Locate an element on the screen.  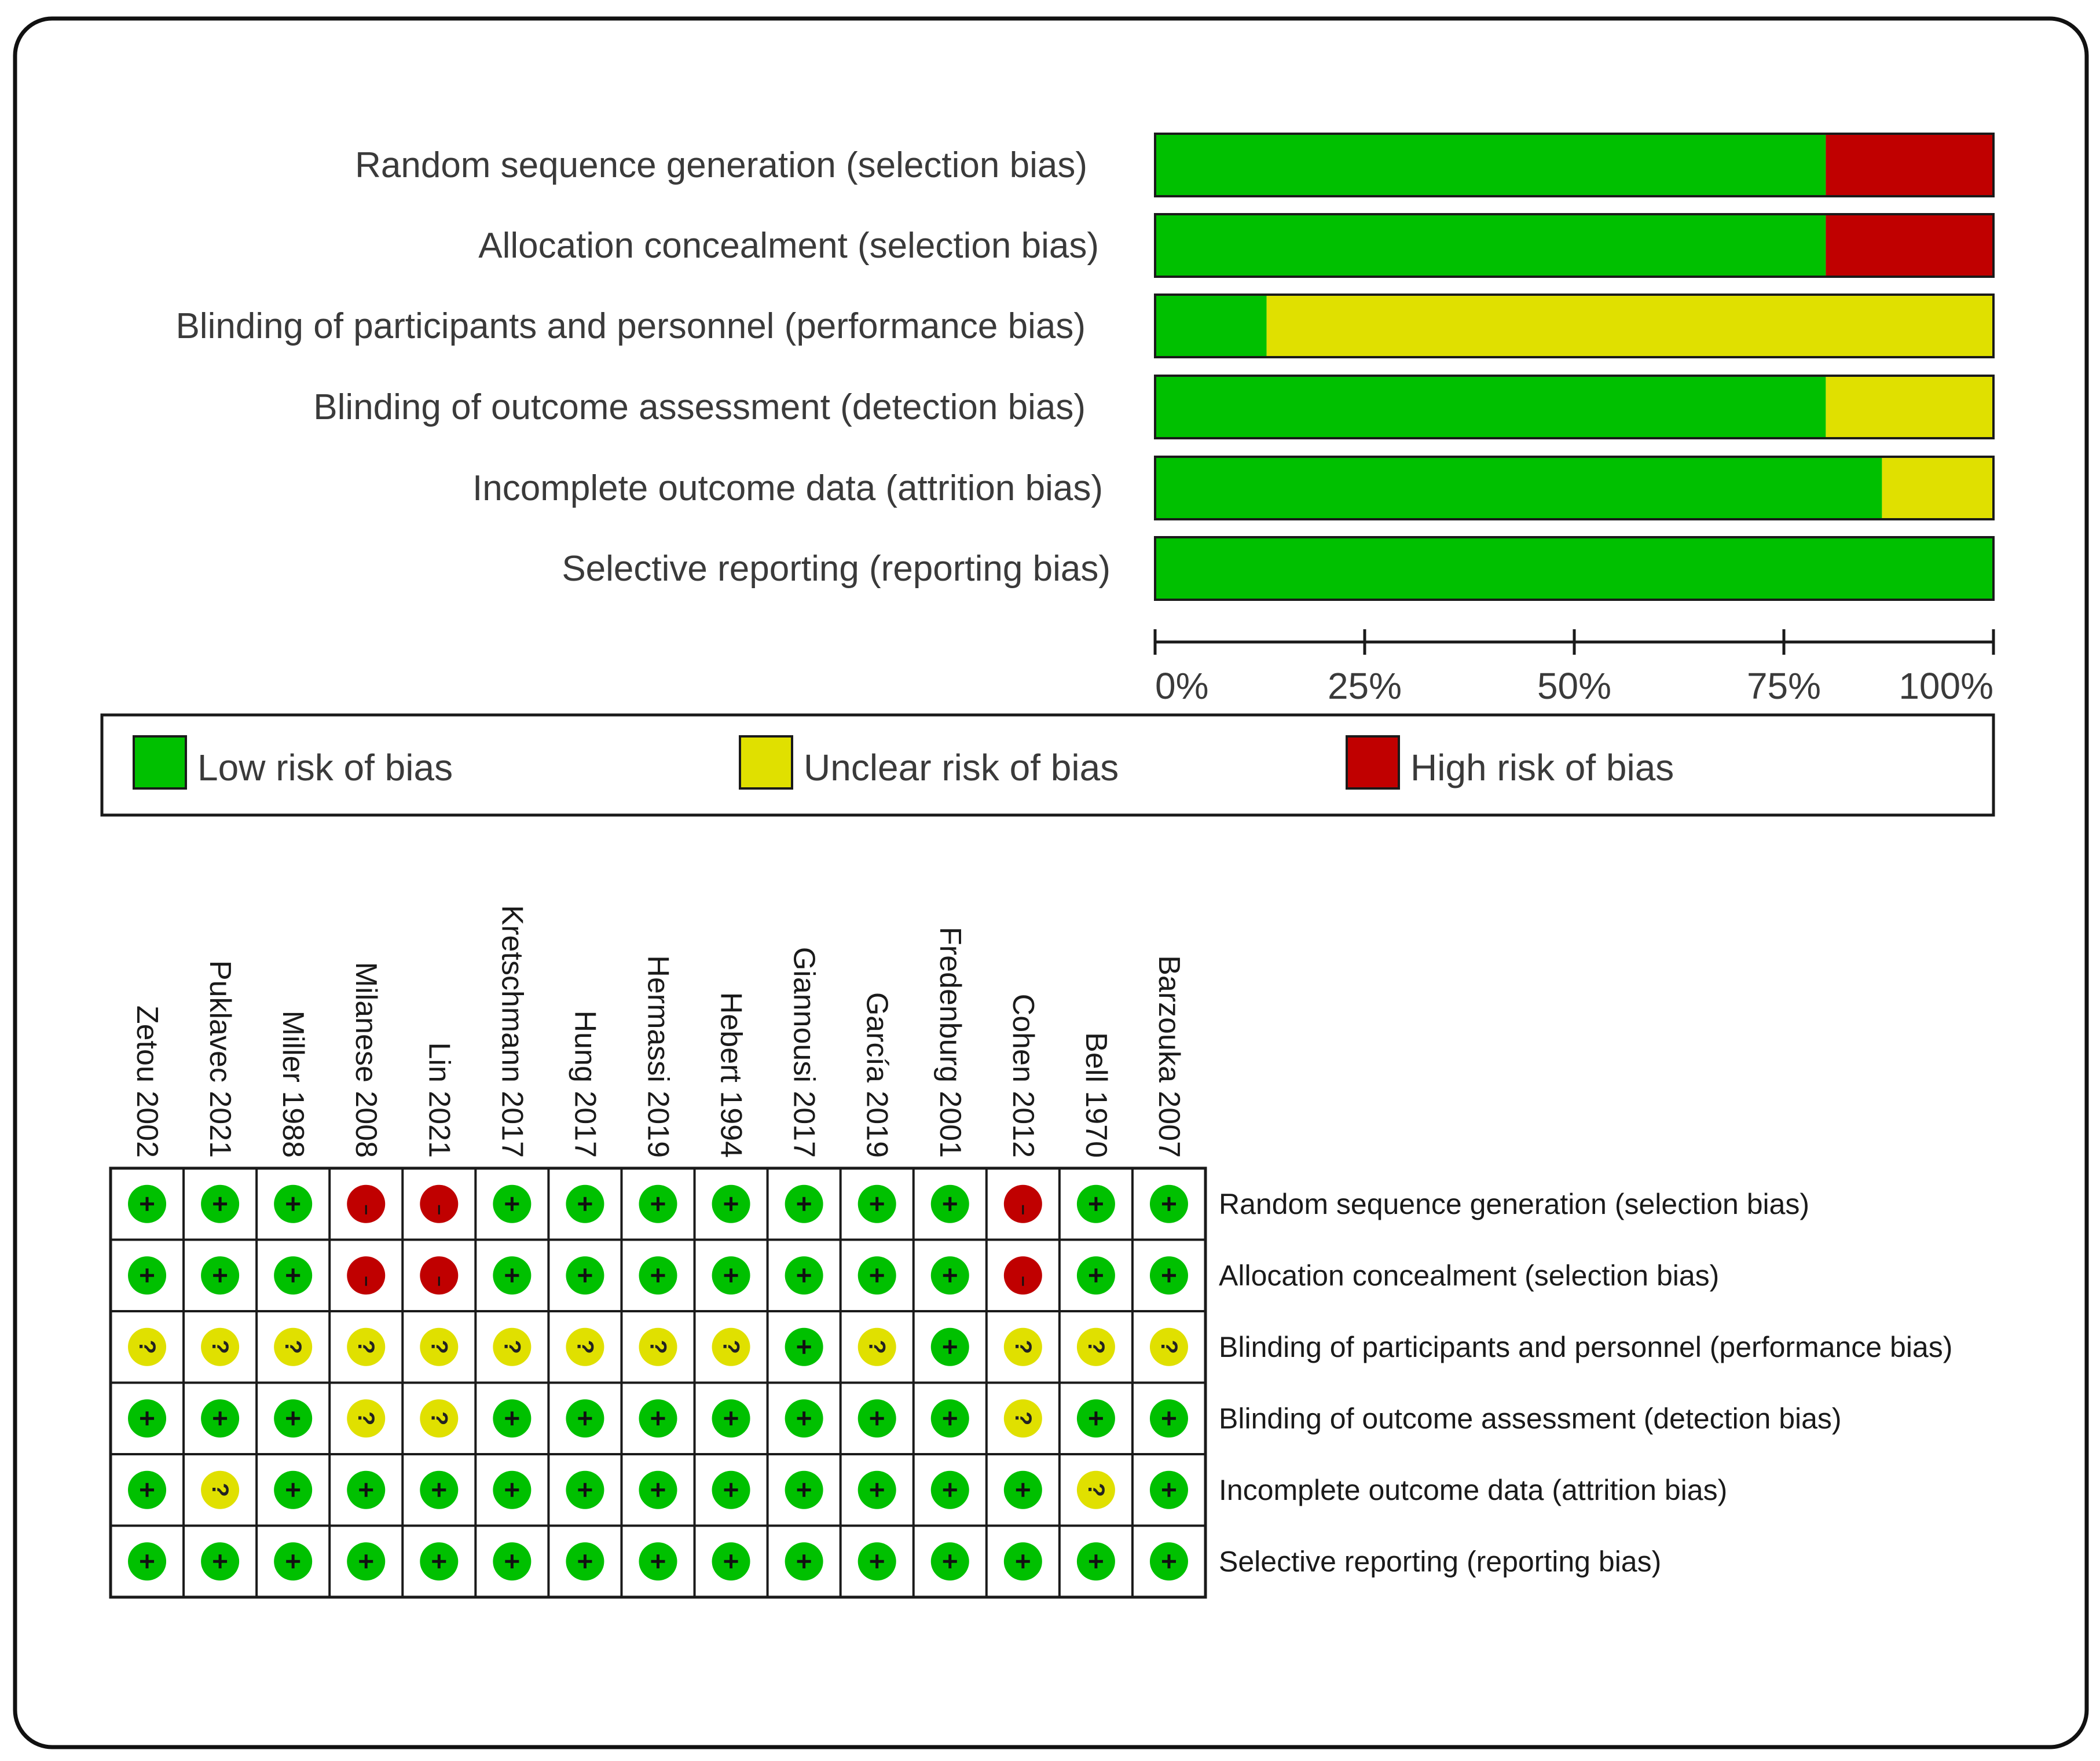
rating-low-giannousi-2017-row6 is located at coordinates (804, 1561).